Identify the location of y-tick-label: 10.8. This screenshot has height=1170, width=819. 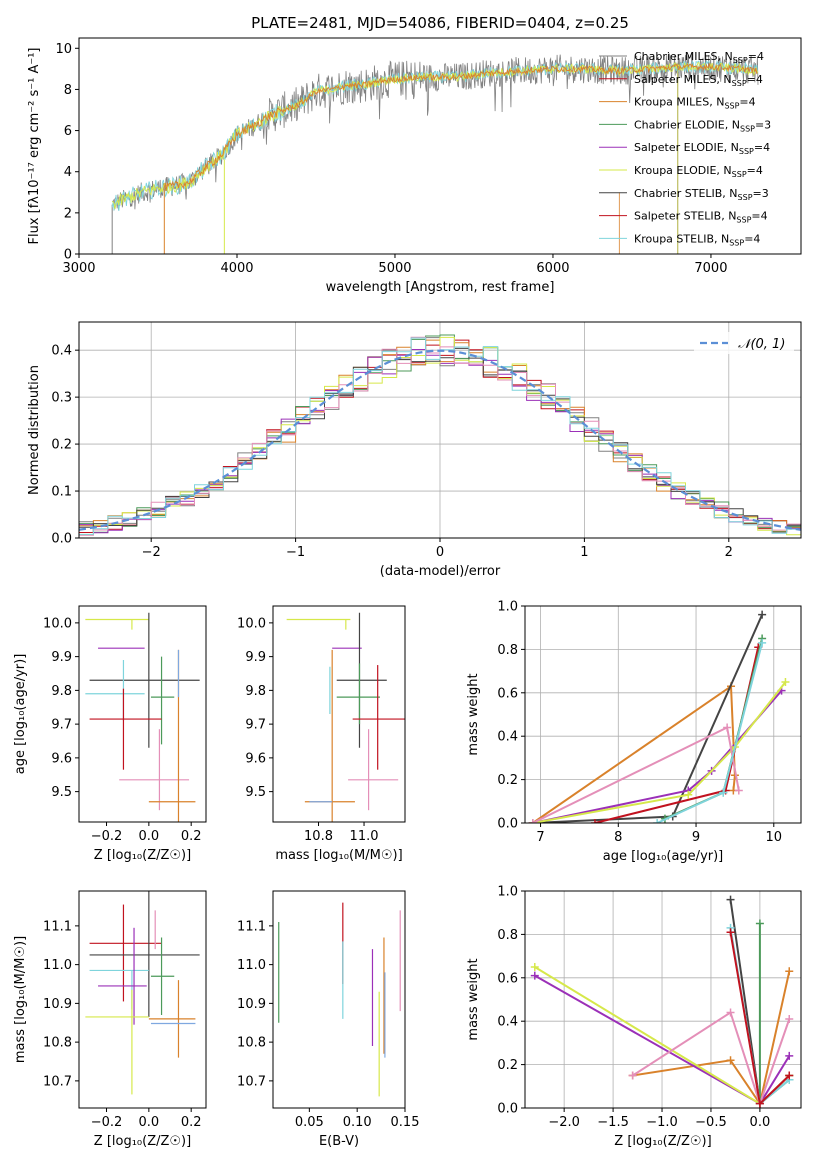
(251, 1043).